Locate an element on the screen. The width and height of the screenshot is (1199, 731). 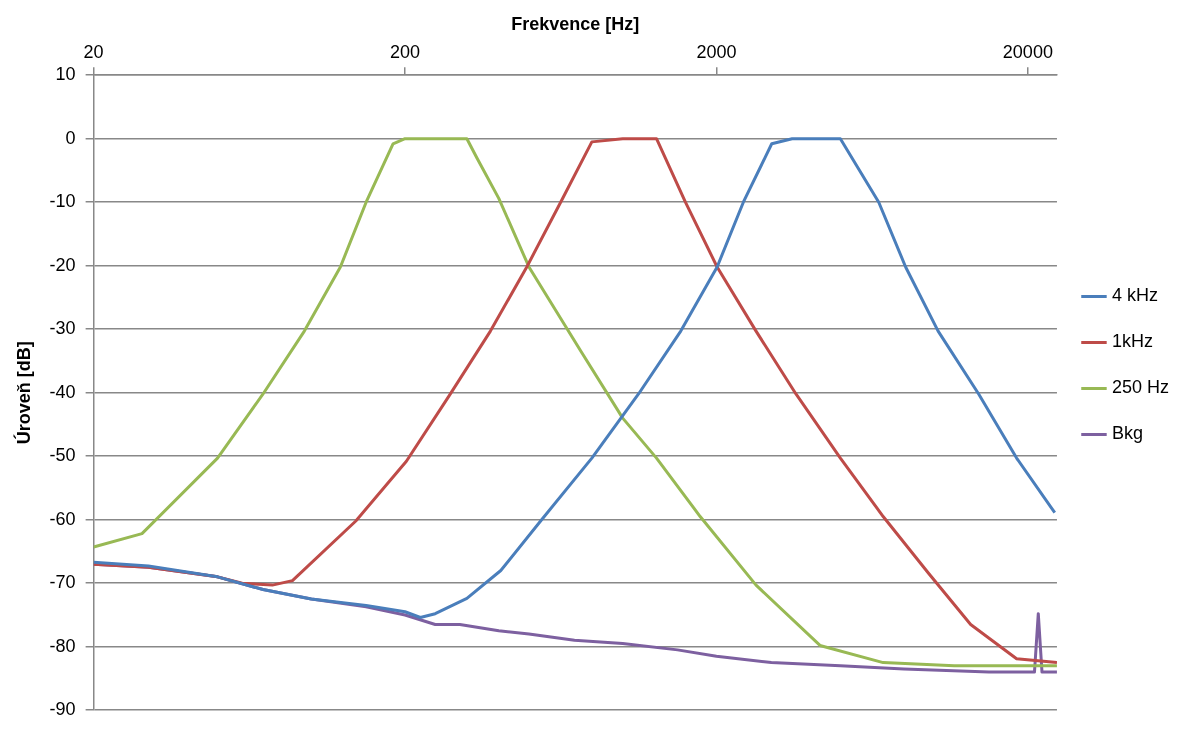
y-tick-label: -30 is located at coordinates (62, 328).